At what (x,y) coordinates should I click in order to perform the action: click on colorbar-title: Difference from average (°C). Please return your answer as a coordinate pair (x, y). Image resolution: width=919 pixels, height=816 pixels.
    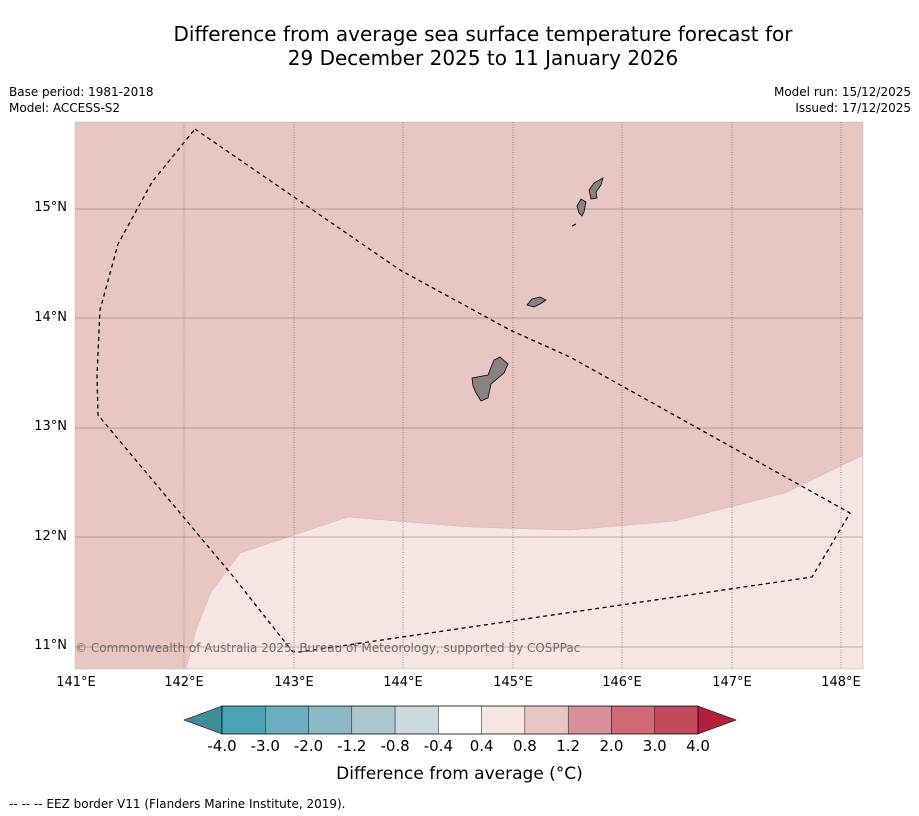
    Looking at the image, I should click on (459, 774).